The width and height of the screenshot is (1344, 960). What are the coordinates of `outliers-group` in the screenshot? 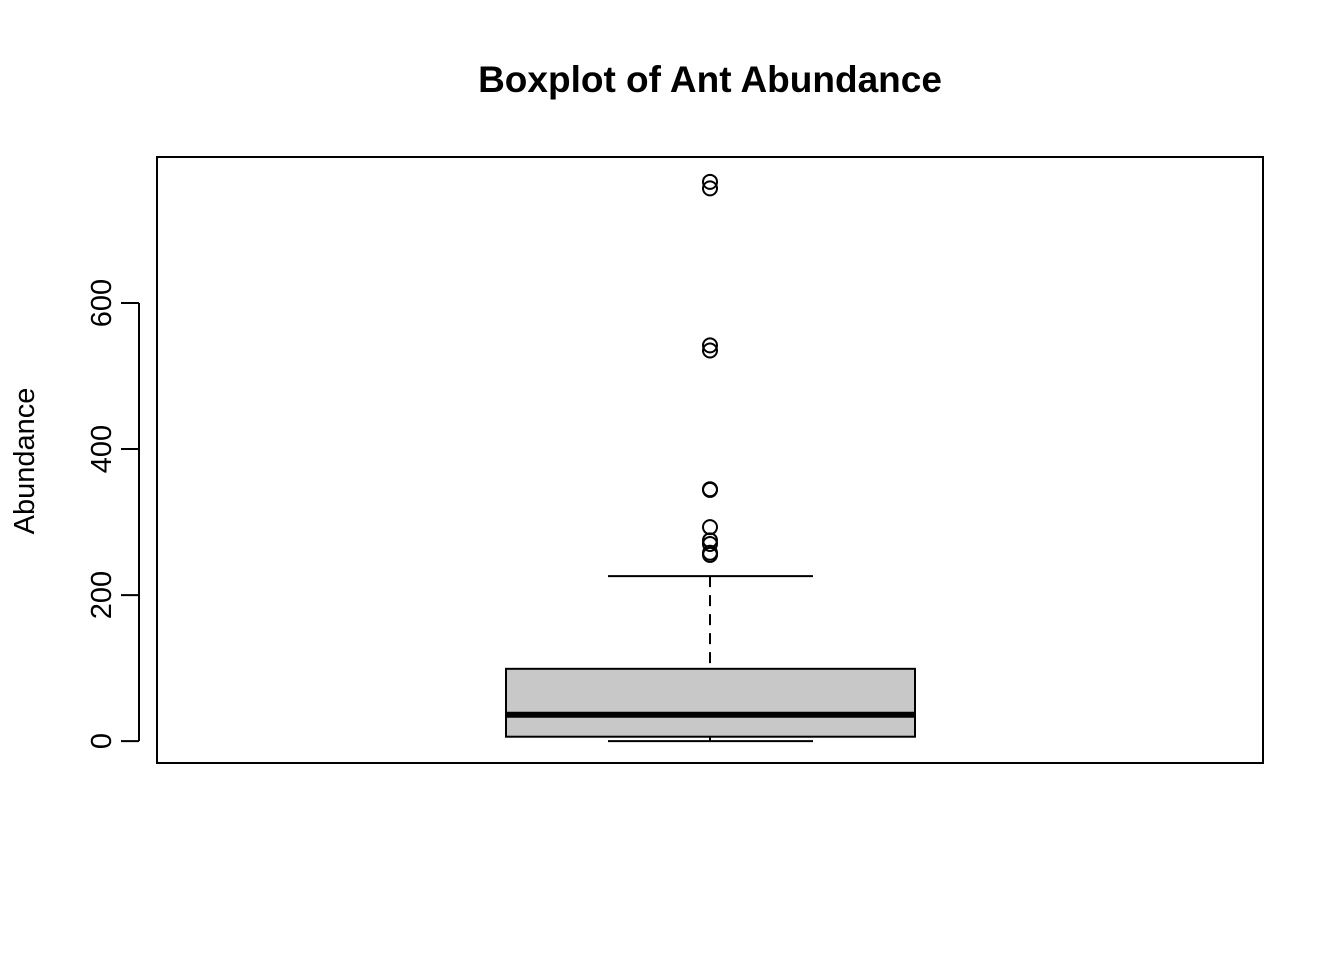 It's located at (710, 368).